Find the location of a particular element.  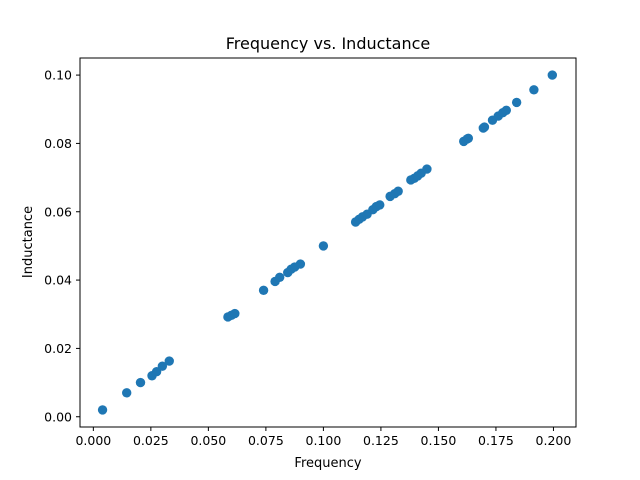

y-tick-label: 0.10 is located at coordinates (58, 75).